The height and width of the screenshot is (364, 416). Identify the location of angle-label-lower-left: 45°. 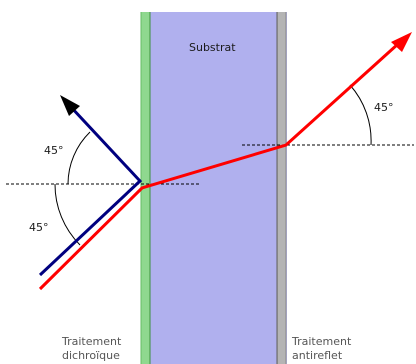
(39, 227).